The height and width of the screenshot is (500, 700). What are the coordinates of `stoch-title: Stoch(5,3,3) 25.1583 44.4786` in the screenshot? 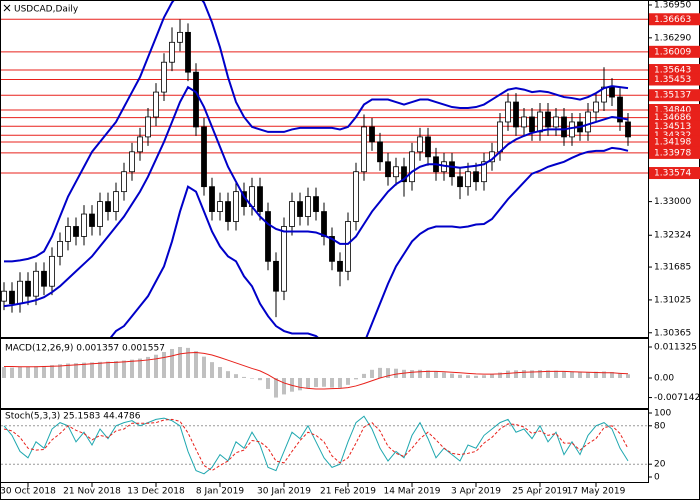 It's located at (73, 417).